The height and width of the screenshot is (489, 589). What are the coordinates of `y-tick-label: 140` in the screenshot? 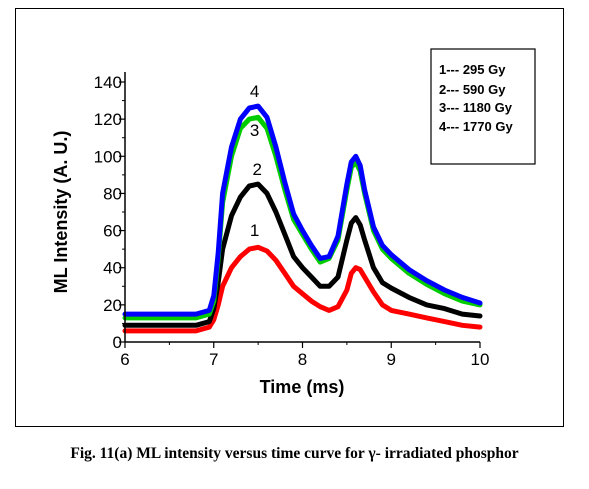 It's located at (108, 82).